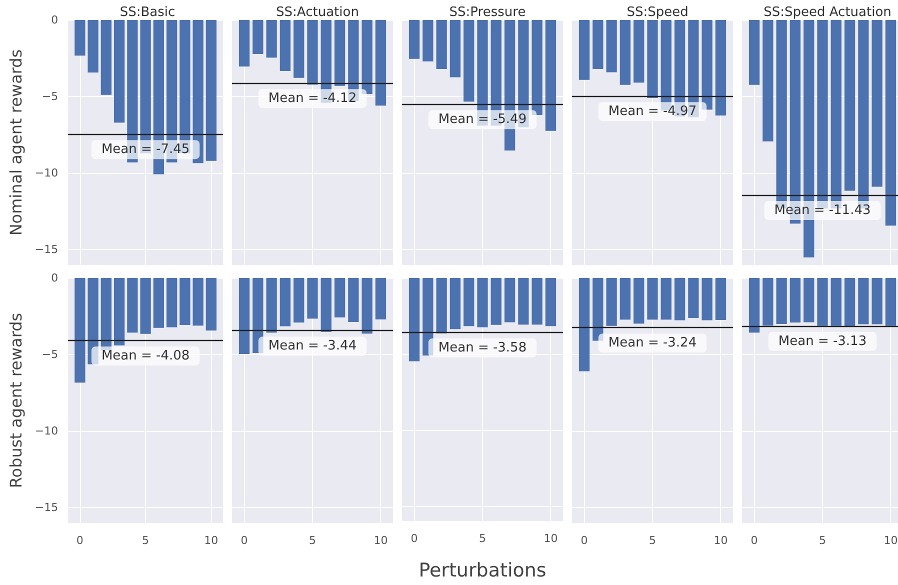 The width and height of the screenshot is (898, 585). I want to click on chart-title: SS:Actuation, so click(317, 12).